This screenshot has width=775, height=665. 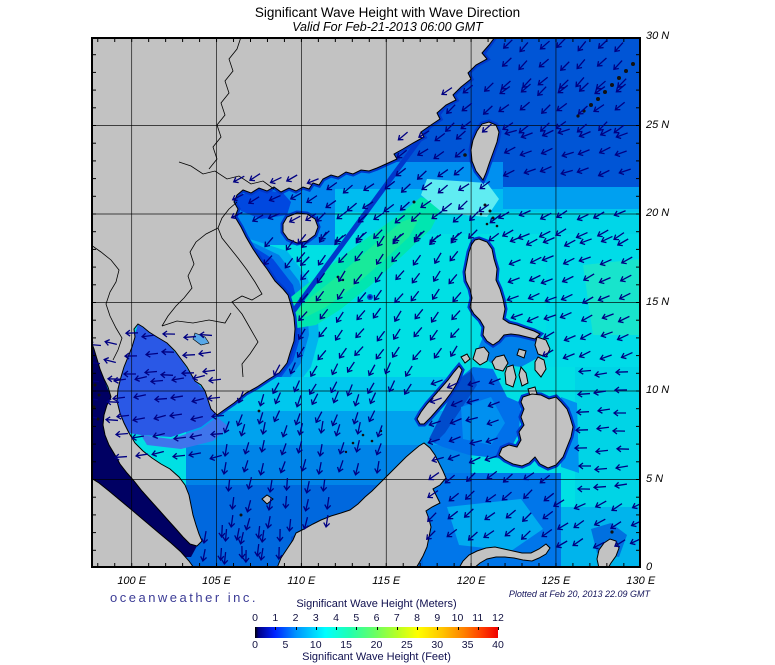 What do you see at coordinates (182, 207) in the screenshot?
I see `country-borders` at bounding box center [182, 207].